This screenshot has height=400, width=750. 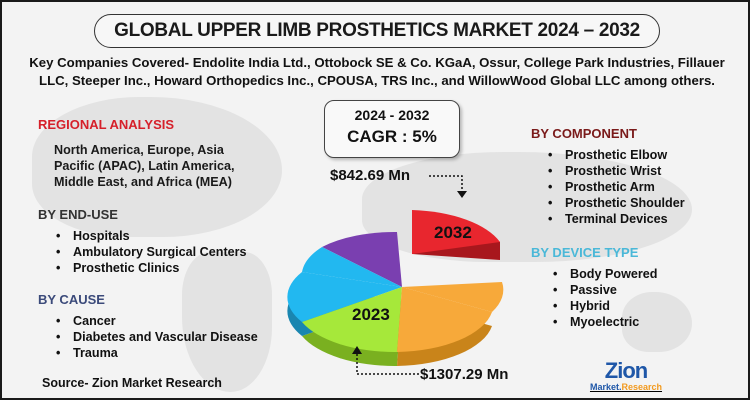 I want to click on list-item: Passive, so click(x=605, y=290).